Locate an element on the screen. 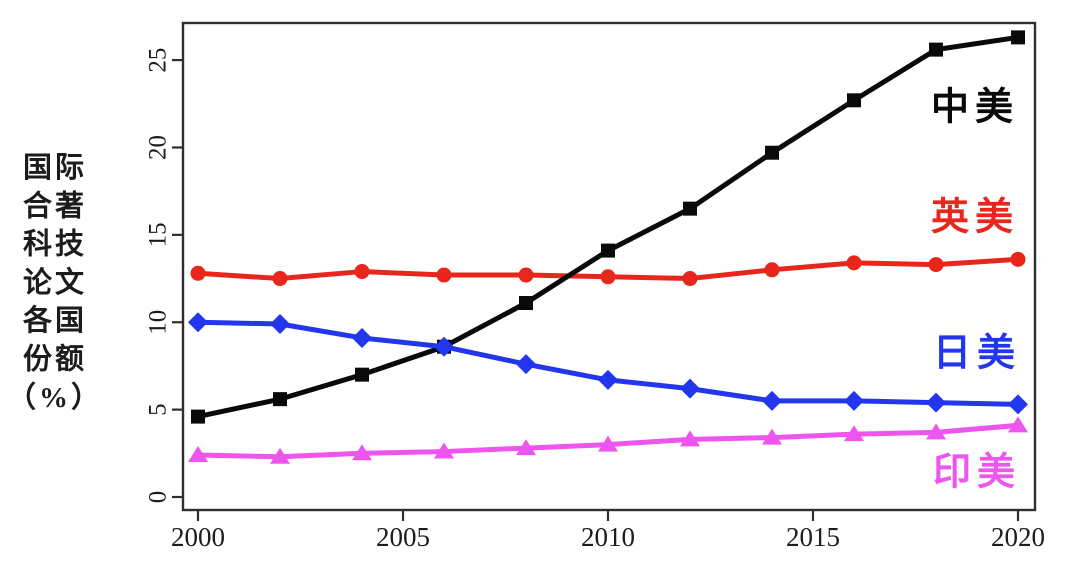  x-tick-label: 2015 is located at coordinates (813, 537).